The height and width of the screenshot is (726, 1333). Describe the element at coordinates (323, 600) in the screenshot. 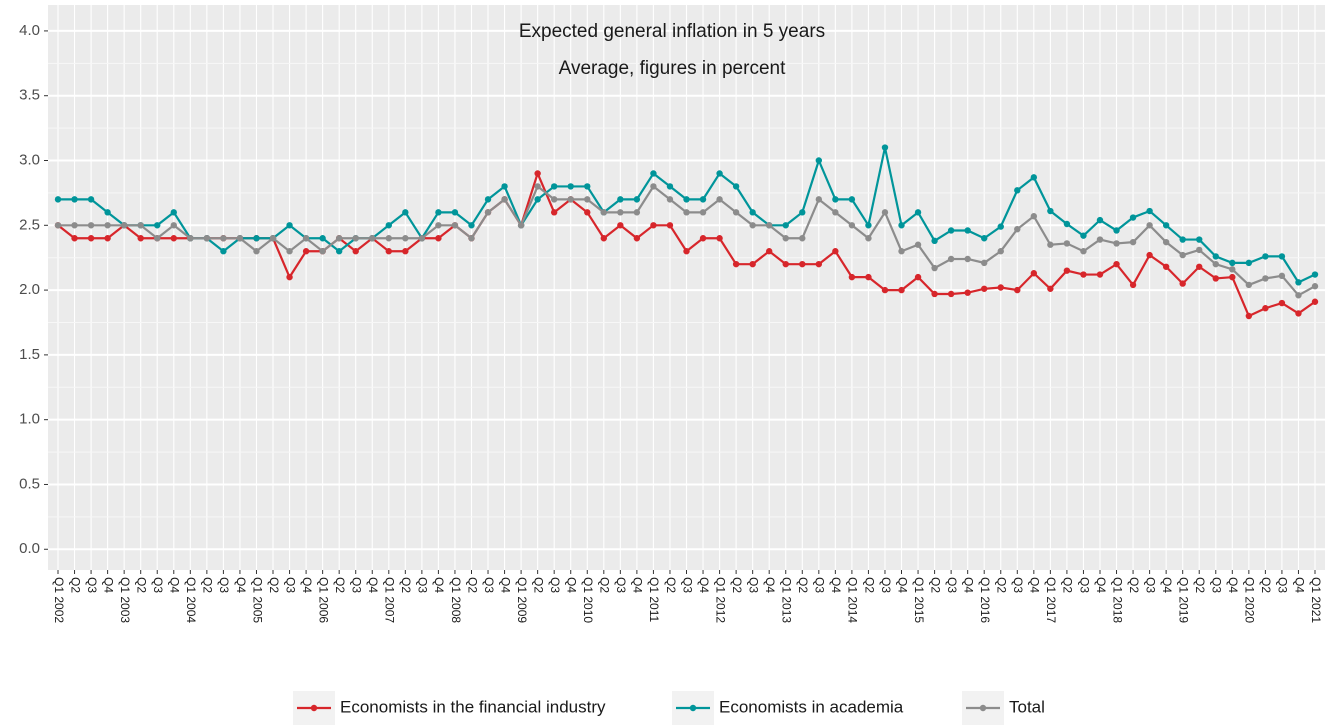

I see `x-tick-label: Q1 2006` at that location.